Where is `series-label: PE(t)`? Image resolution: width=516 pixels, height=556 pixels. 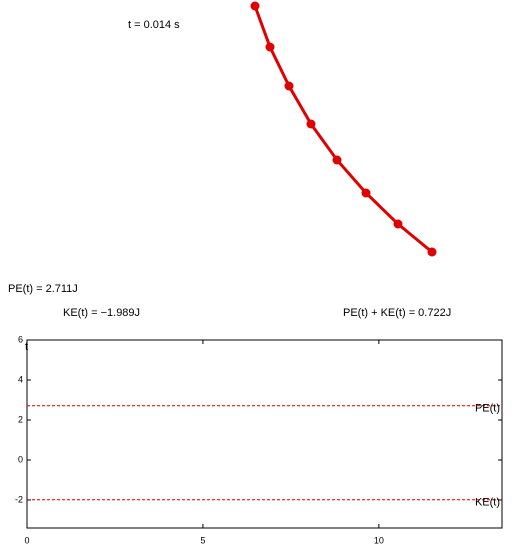
series-label: PE(t) is located at coordinates (487, 409).